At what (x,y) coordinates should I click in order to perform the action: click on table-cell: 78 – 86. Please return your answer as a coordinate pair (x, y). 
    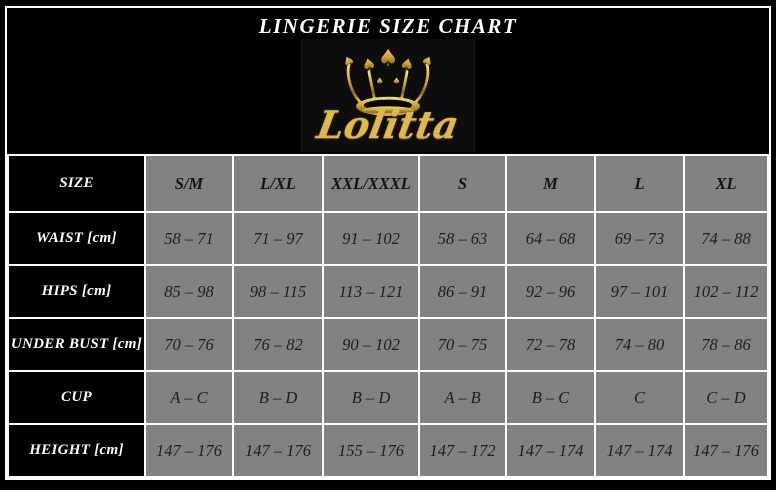
    Looking at the image, I should click on (726, 344).